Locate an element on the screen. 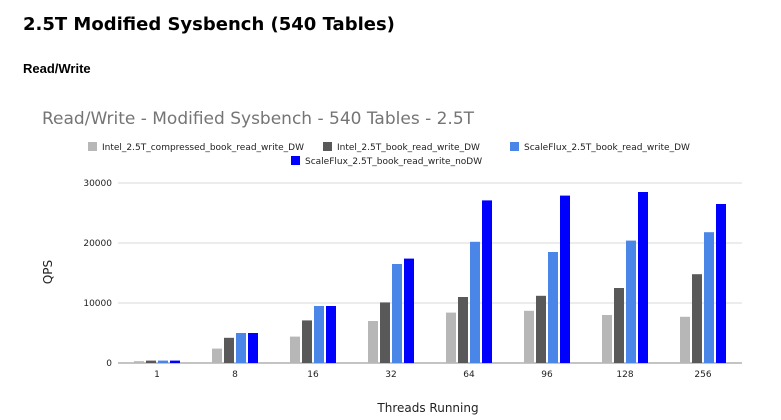 Image resolution: width=781 pixels, height=420 pixels. x-axis-ticks: 1 8 16 32 64 96 128 256 is located at coordinates (433, 375).